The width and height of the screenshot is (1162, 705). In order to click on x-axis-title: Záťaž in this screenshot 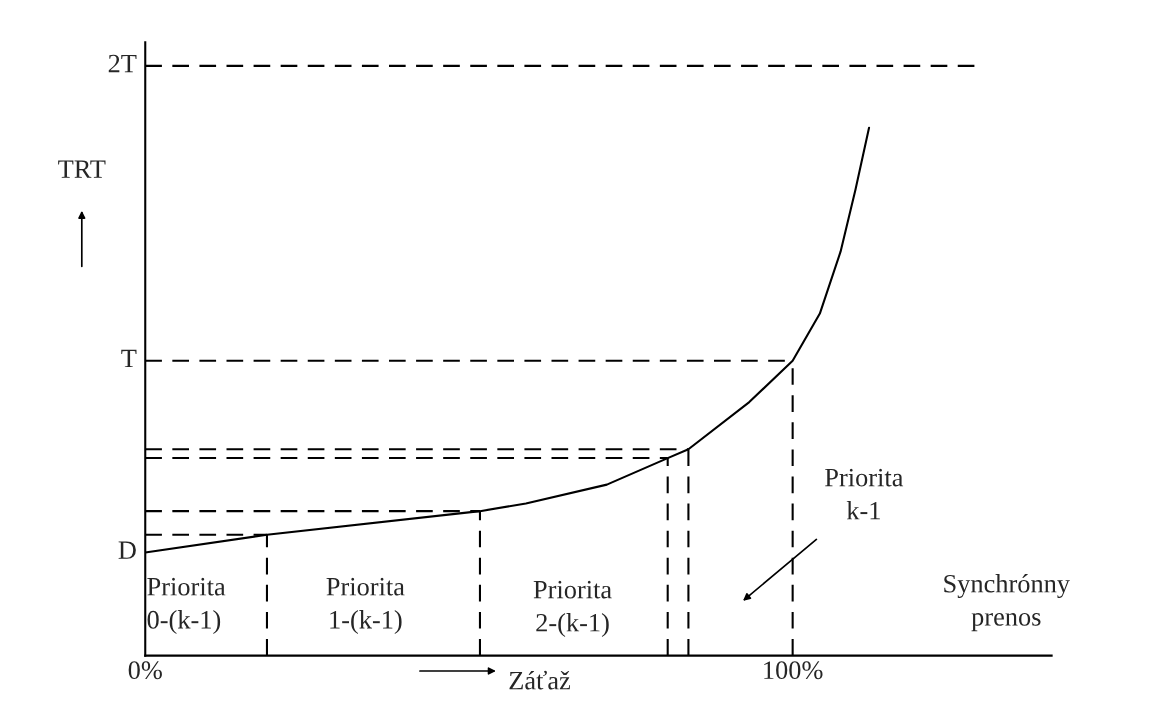, I will do `click(540, 680)`.